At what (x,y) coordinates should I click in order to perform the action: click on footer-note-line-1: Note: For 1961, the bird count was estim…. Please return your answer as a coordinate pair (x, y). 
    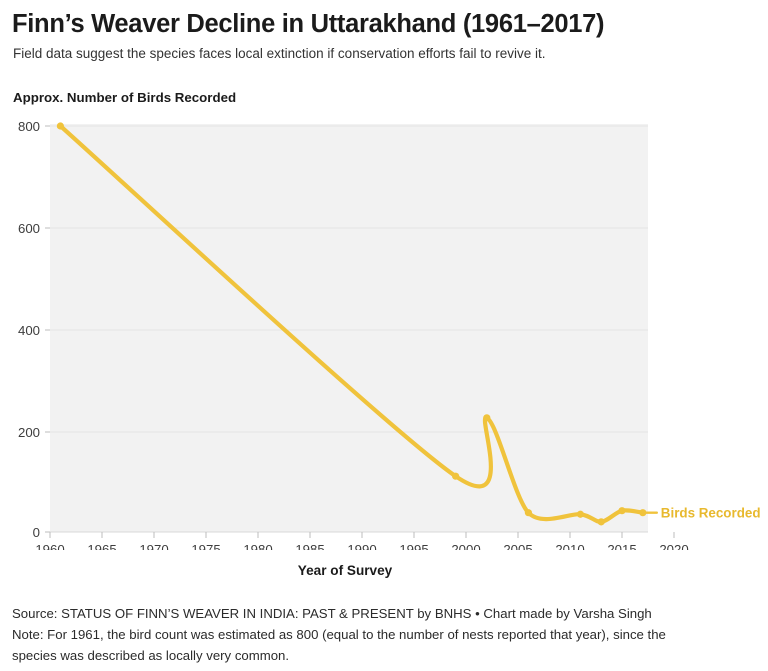
    Looking at the image, I should click on (339, 634).